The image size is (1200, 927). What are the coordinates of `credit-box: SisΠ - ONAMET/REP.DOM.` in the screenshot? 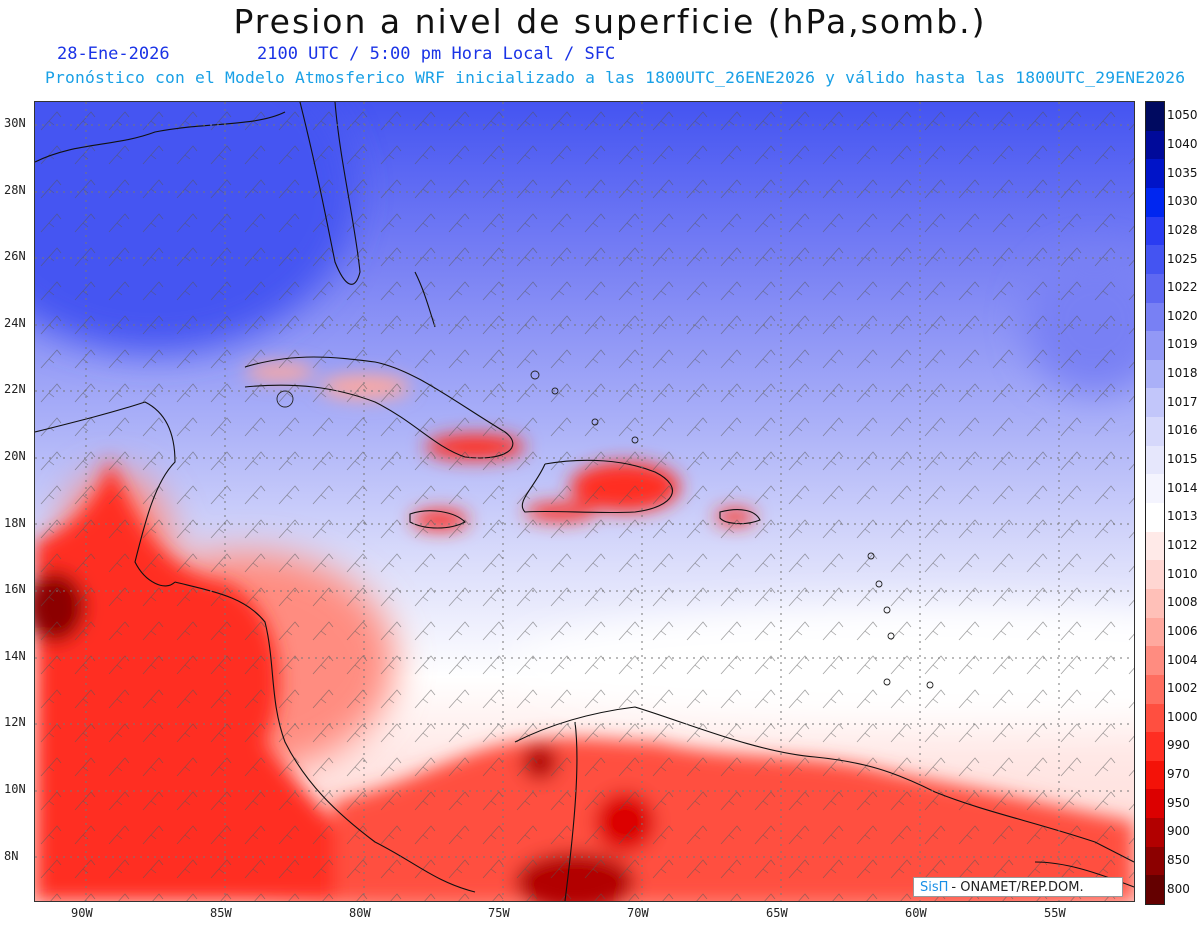 It's located at (1018, 887).